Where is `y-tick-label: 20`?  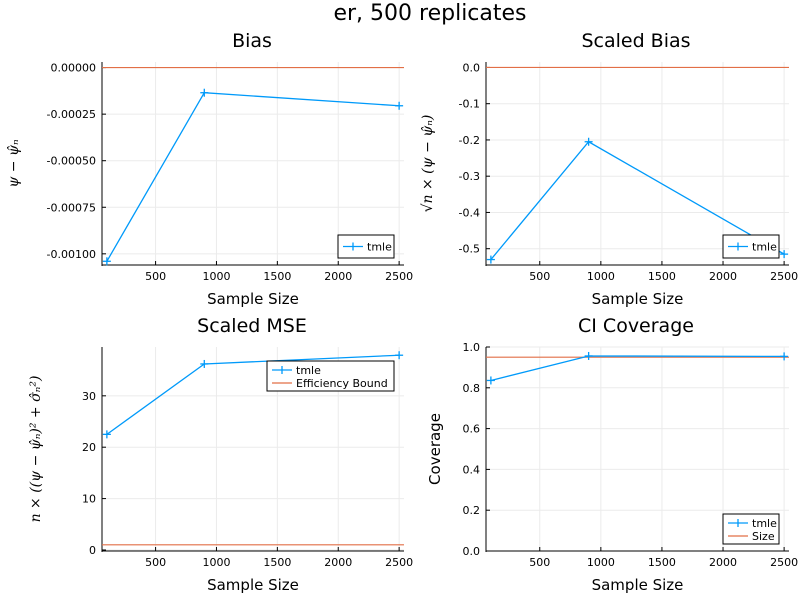
y-tick-label: 20 is located at coordinates (89, 447).